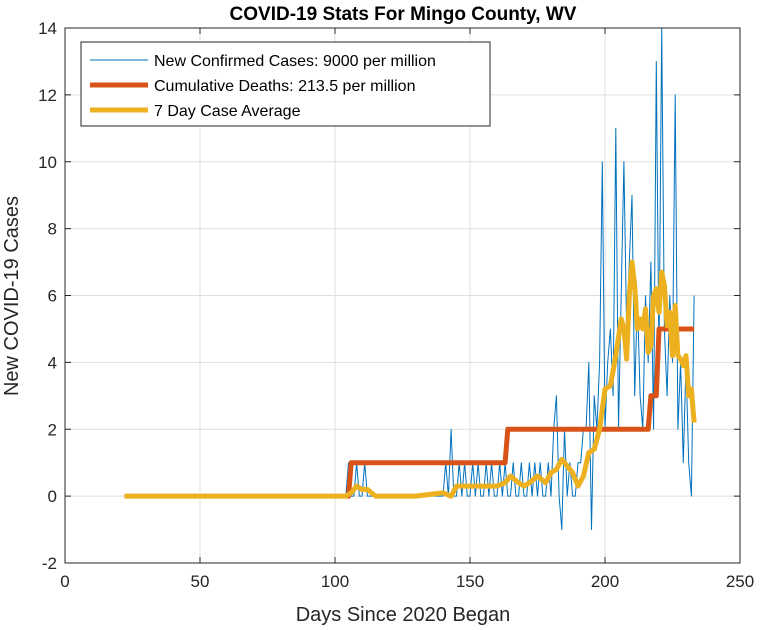 The image size is (761, 630). I want to click on x-tick-label: 250, so click(740, 581).